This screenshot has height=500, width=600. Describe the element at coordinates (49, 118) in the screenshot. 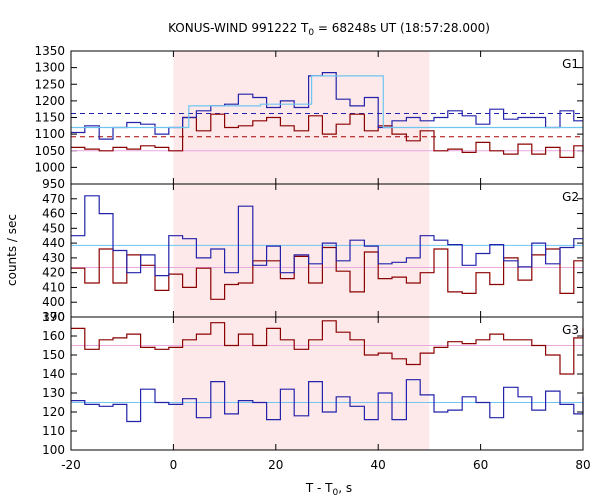

I see `g1-ytick-label: 1150` at that location.